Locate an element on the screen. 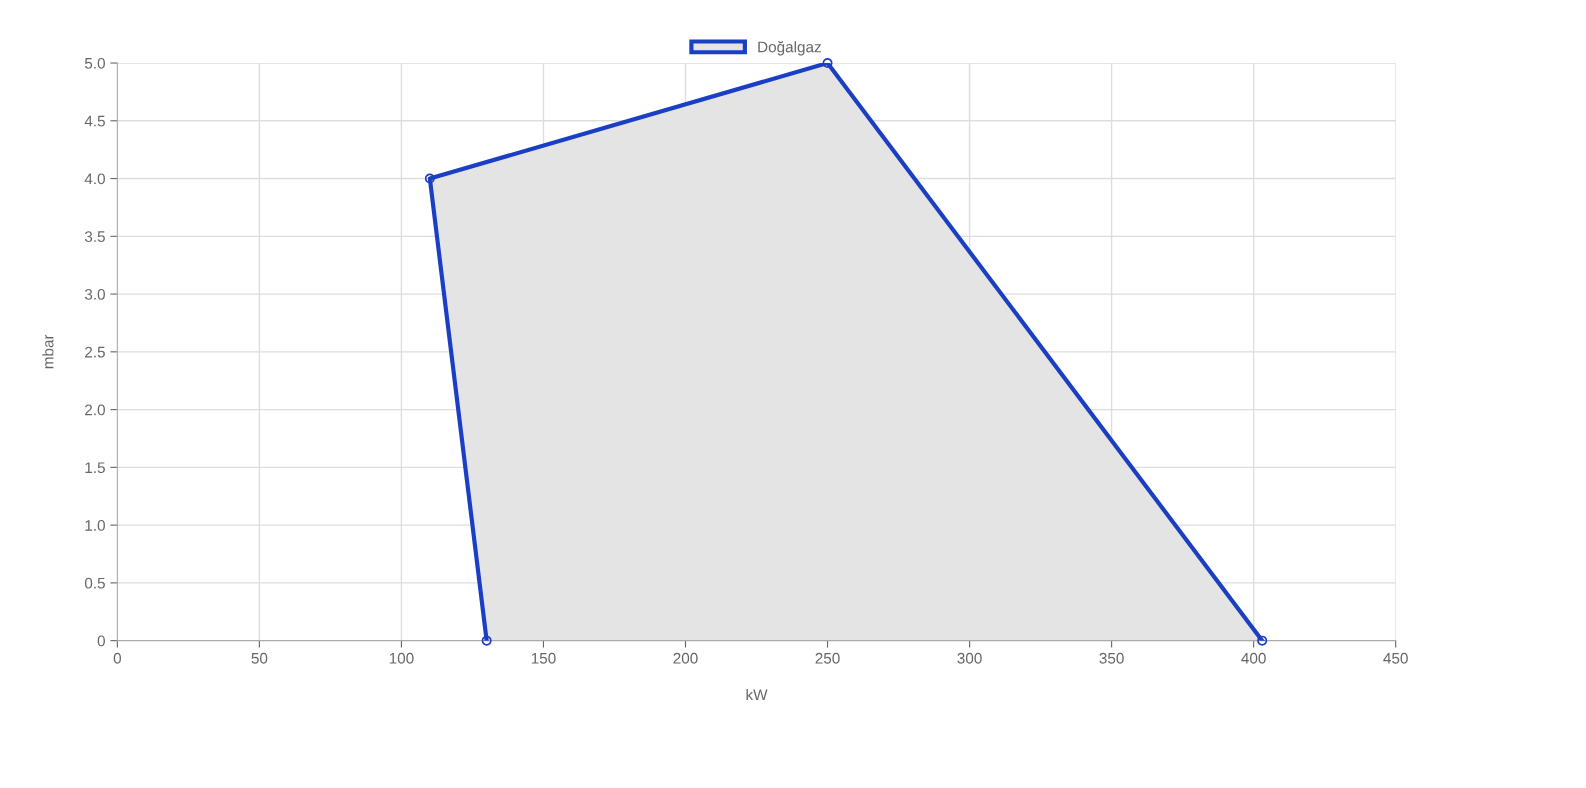 This screenshot has height=788, width=1586. x-tick-label: 0 is located at coordinates (117, 658).